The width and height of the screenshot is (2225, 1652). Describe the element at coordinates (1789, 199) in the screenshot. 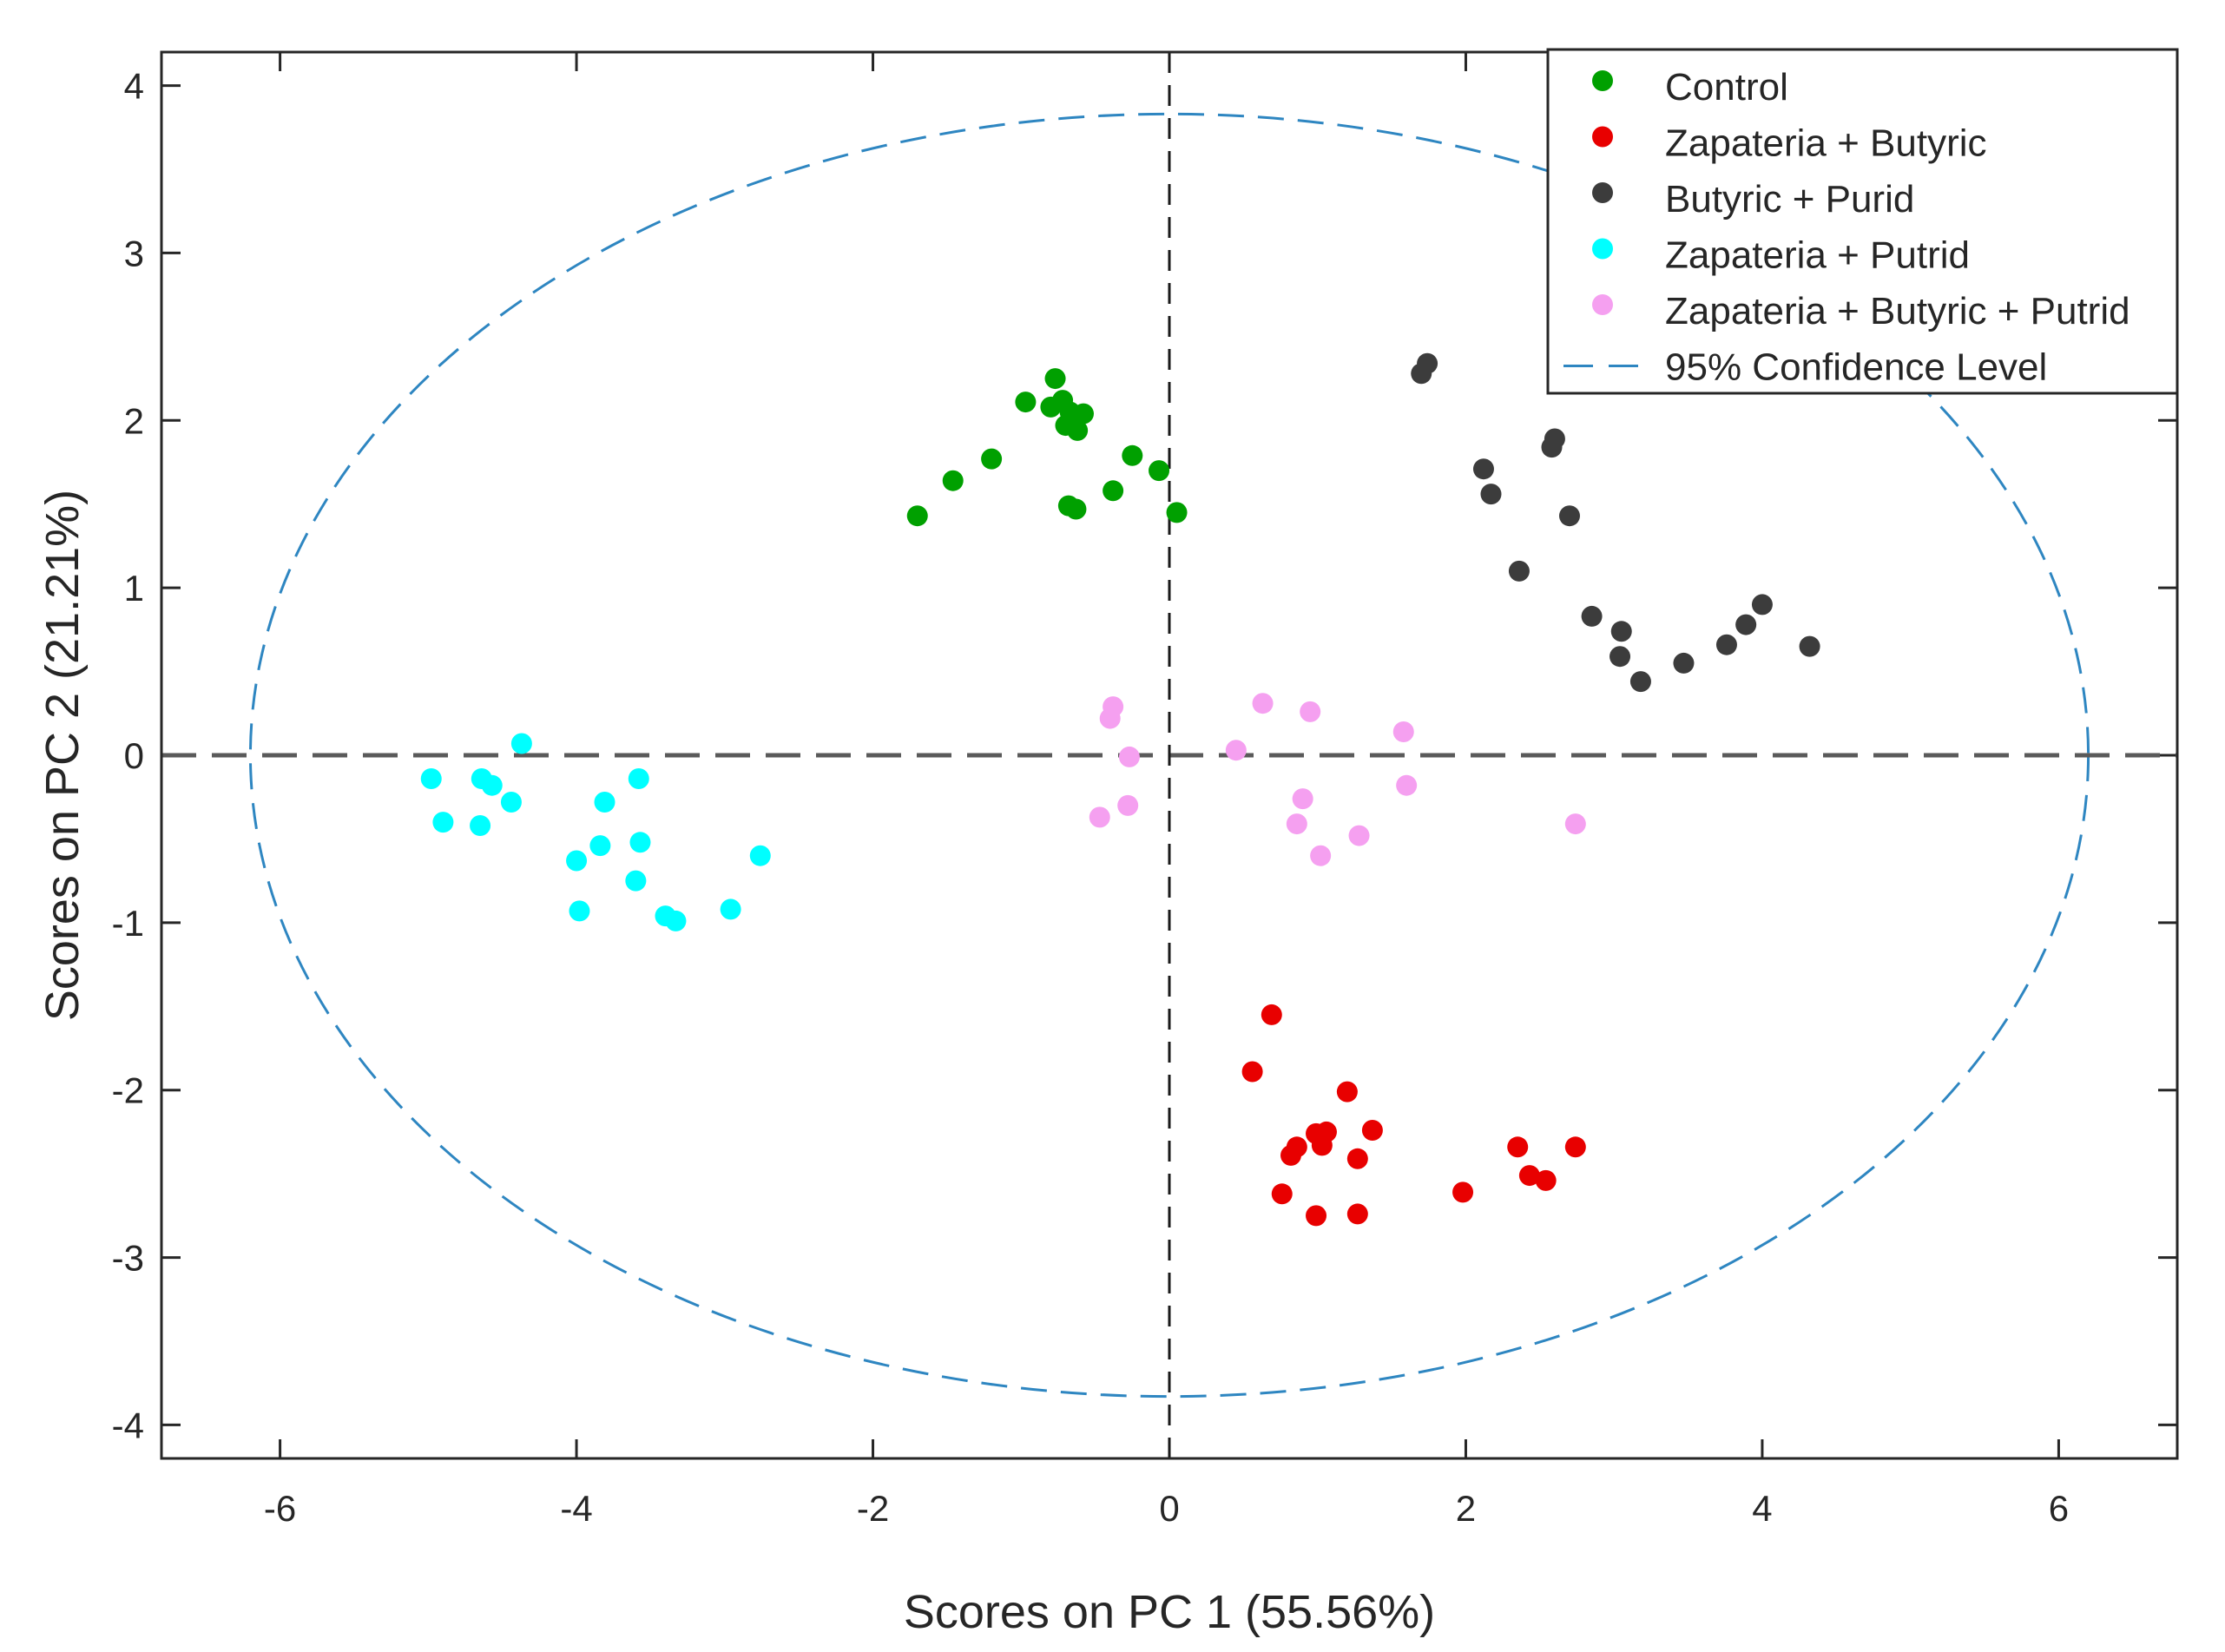

I see `legend-label: Butyric + Purid` at that location.